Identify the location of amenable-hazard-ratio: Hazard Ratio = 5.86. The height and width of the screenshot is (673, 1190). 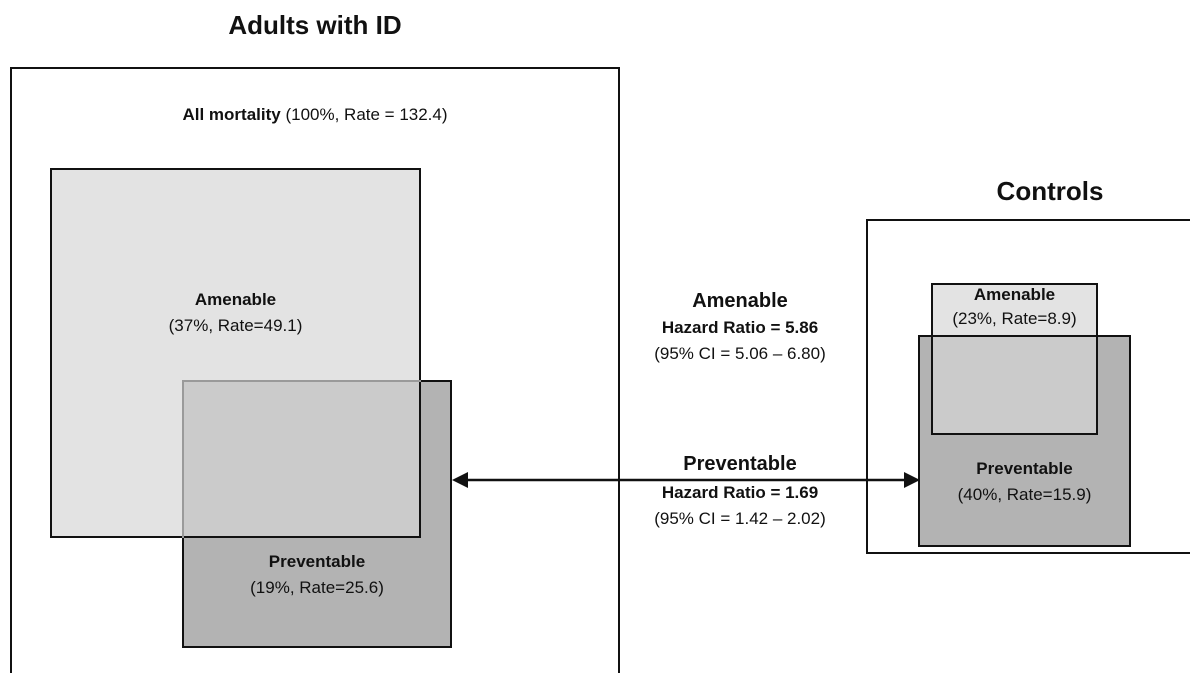
(740, 327).